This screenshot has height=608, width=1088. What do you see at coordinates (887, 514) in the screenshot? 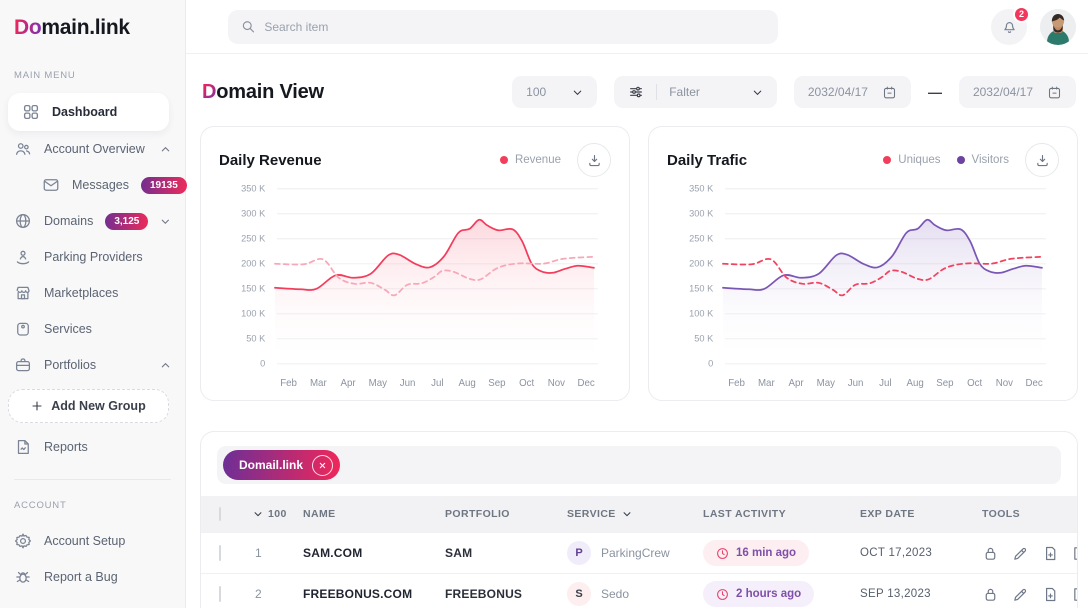
I see `header-exp-date: EXP DATE` at bounding box center [887, 514].